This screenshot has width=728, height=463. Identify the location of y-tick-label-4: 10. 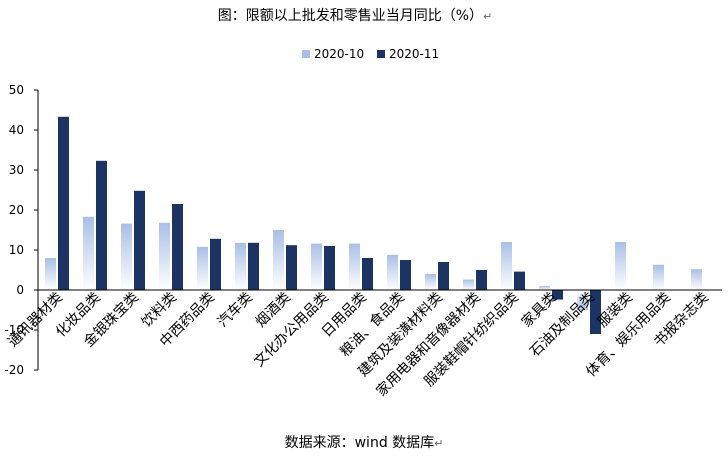
(16, 250).